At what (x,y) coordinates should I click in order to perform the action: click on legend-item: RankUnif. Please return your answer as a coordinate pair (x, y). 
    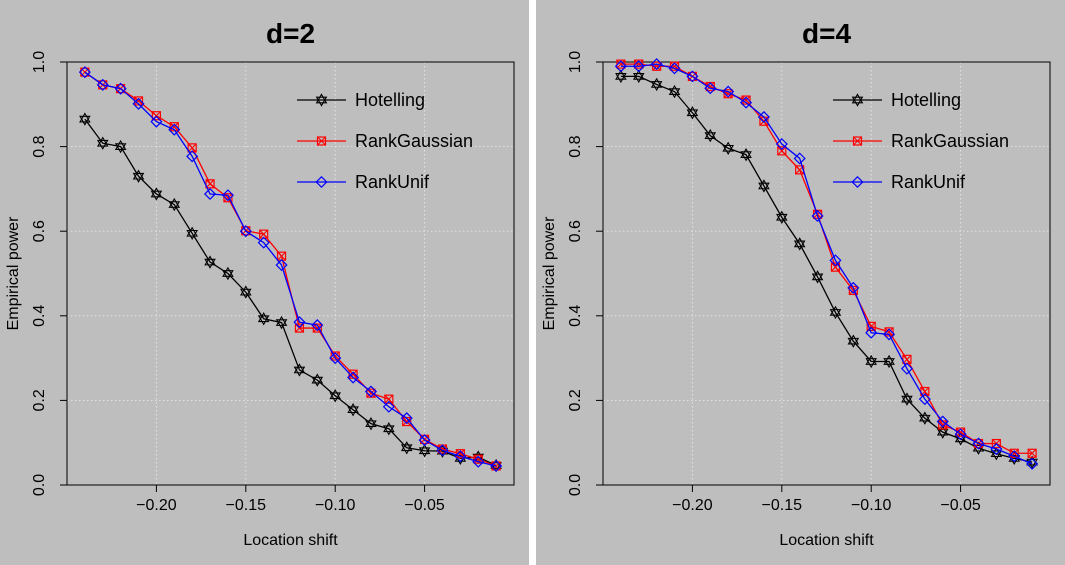
    Looking at the image, I should click on (899, 182).